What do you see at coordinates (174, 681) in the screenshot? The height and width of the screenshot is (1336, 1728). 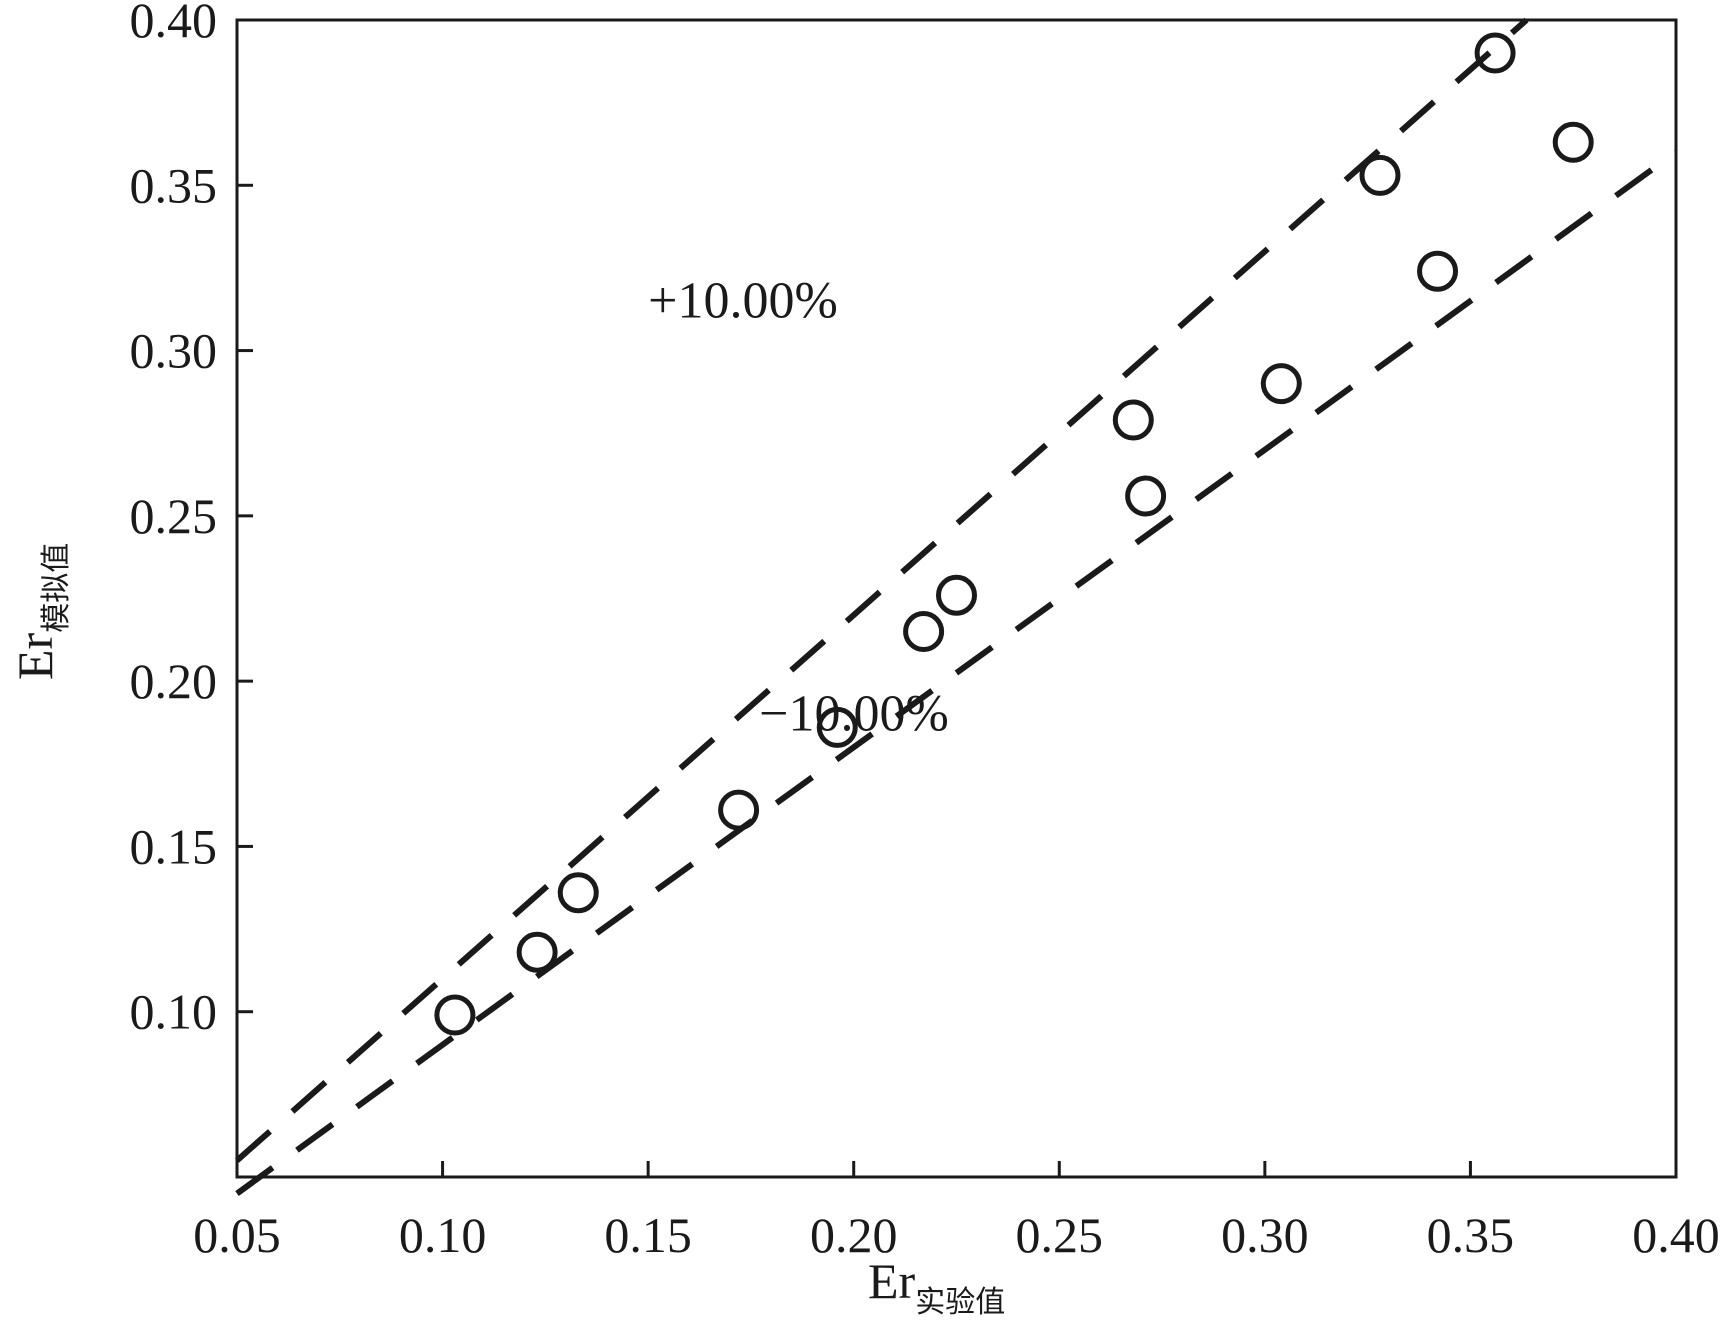 I see `y-tick-label: 0.20` at bounding box center [174, 681].